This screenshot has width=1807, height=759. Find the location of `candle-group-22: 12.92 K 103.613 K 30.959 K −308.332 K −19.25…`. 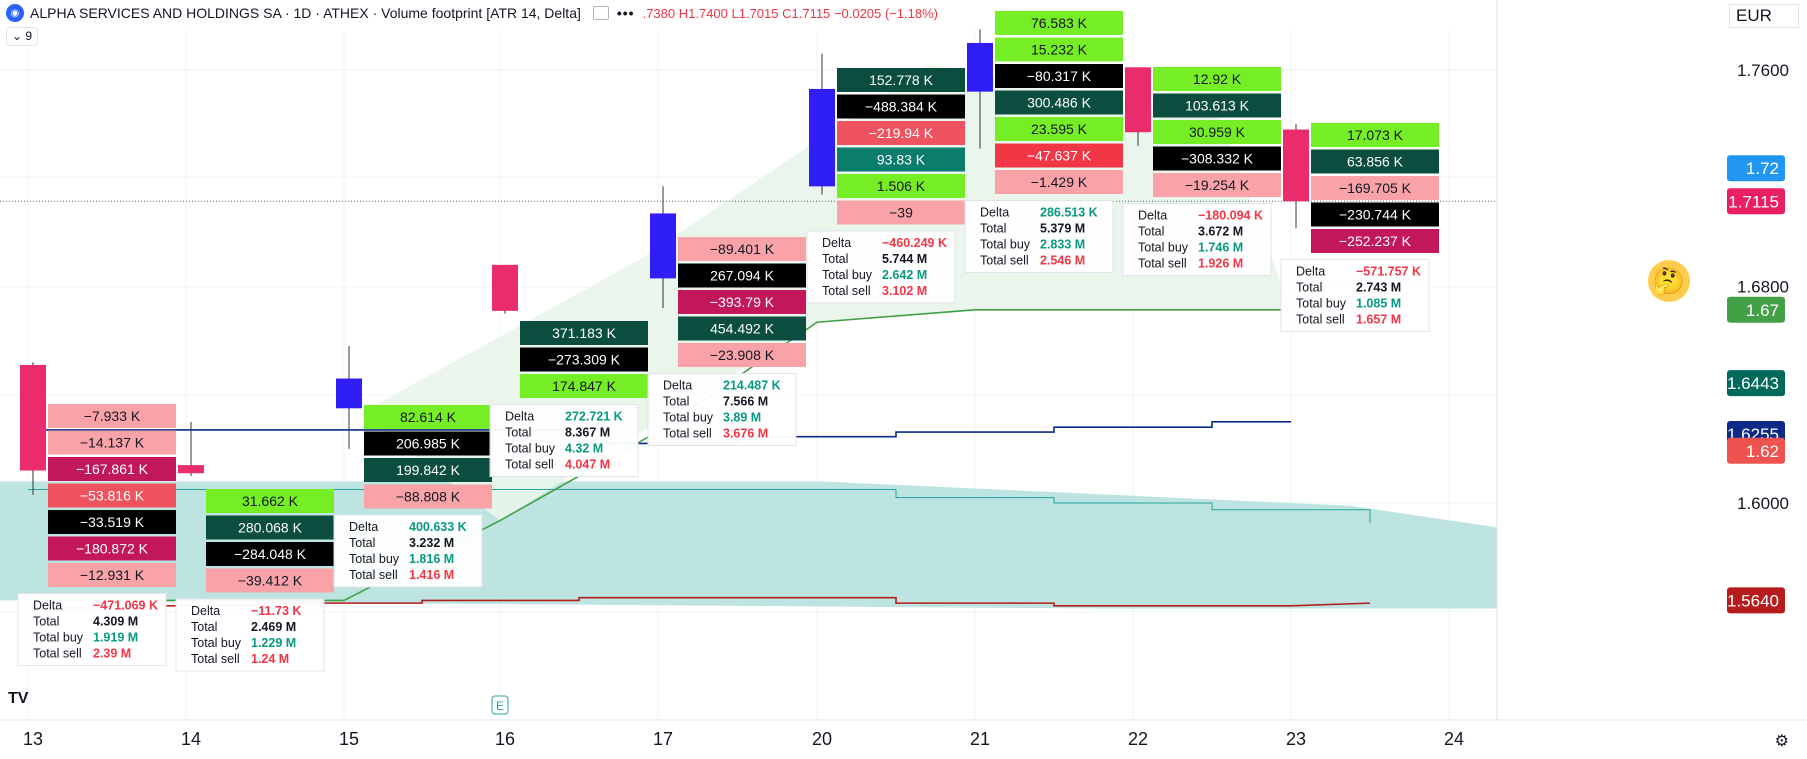

candle-group-22: 12.92 K 103.613 K 30.959 K −308.332 K −19.25… is located at coordinates (1201, 171).